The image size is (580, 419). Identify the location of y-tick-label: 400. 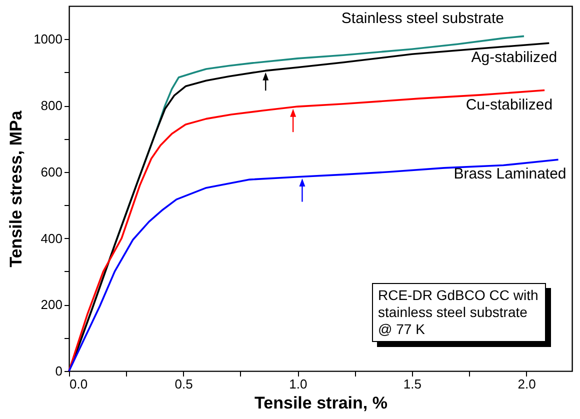
(51, 238).